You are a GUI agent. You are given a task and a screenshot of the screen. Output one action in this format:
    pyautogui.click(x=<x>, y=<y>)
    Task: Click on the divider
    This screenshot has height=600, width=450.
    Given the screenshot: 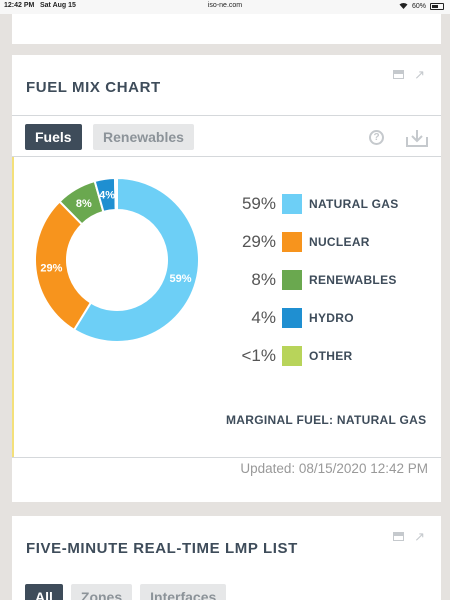 What is the action you would take?
    pyautogui.click(x=226, y=457)
    